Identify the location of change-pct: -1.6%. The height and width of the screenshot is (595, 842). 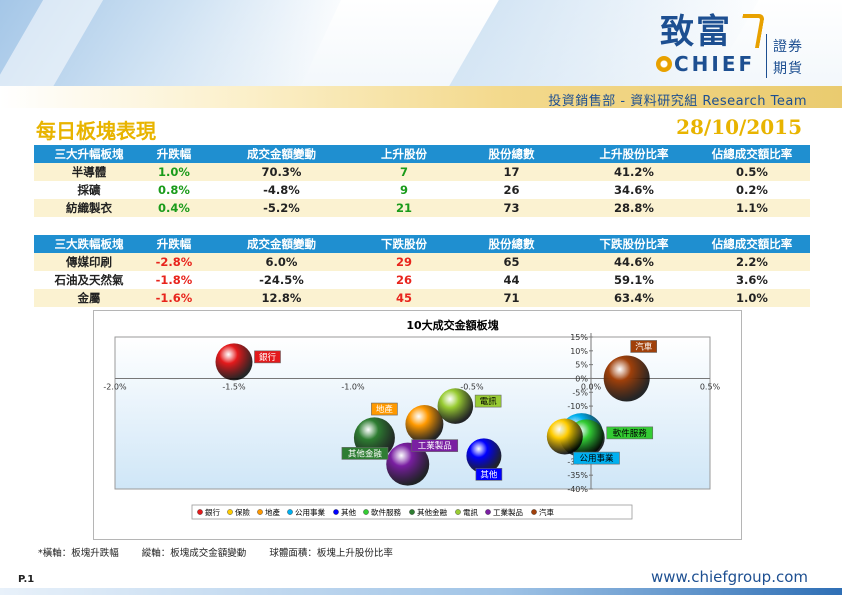
(174, 298).